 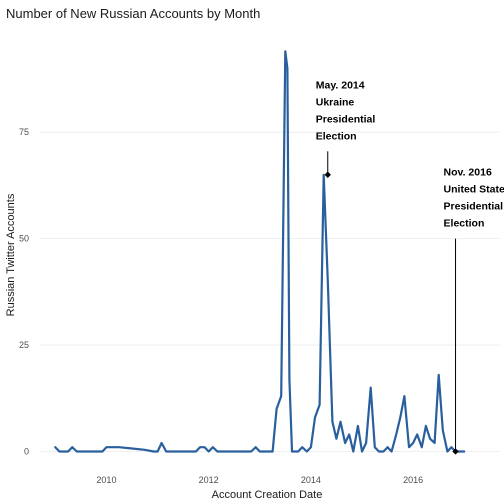 What do you see at coordinates (26, 451) in the screenshot?
I see `y-tick-label: 0` at bounding box center [26, 451].